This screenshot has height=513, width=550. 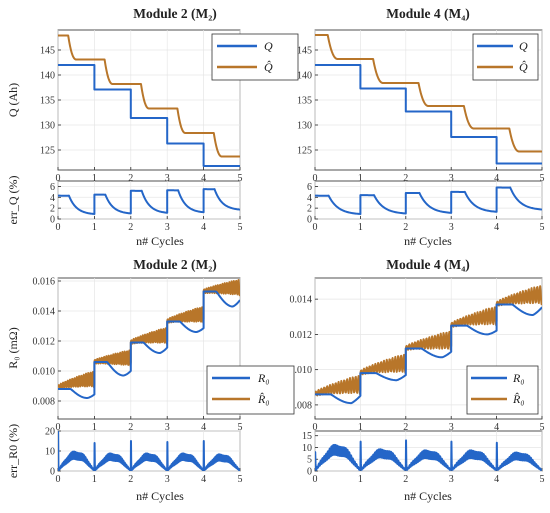 What do you see at coordinates (13, 347) in the screenshot?
I see `ylabel-r0: R₀ (mΩ)` at bounding box center [13, 347].